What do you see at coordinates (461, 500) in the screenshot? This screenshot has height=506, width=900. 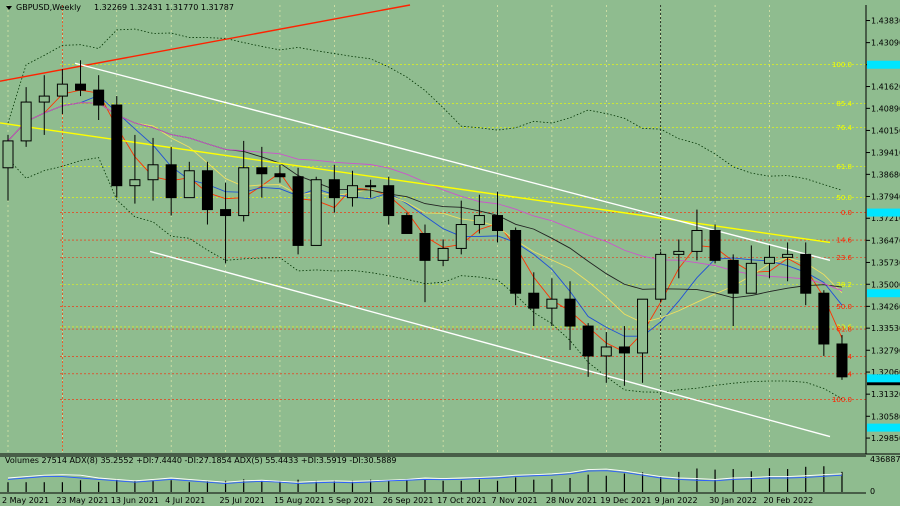 I see `time-axis-label: 17 Oct 2021` at bounding box center [461, 500].